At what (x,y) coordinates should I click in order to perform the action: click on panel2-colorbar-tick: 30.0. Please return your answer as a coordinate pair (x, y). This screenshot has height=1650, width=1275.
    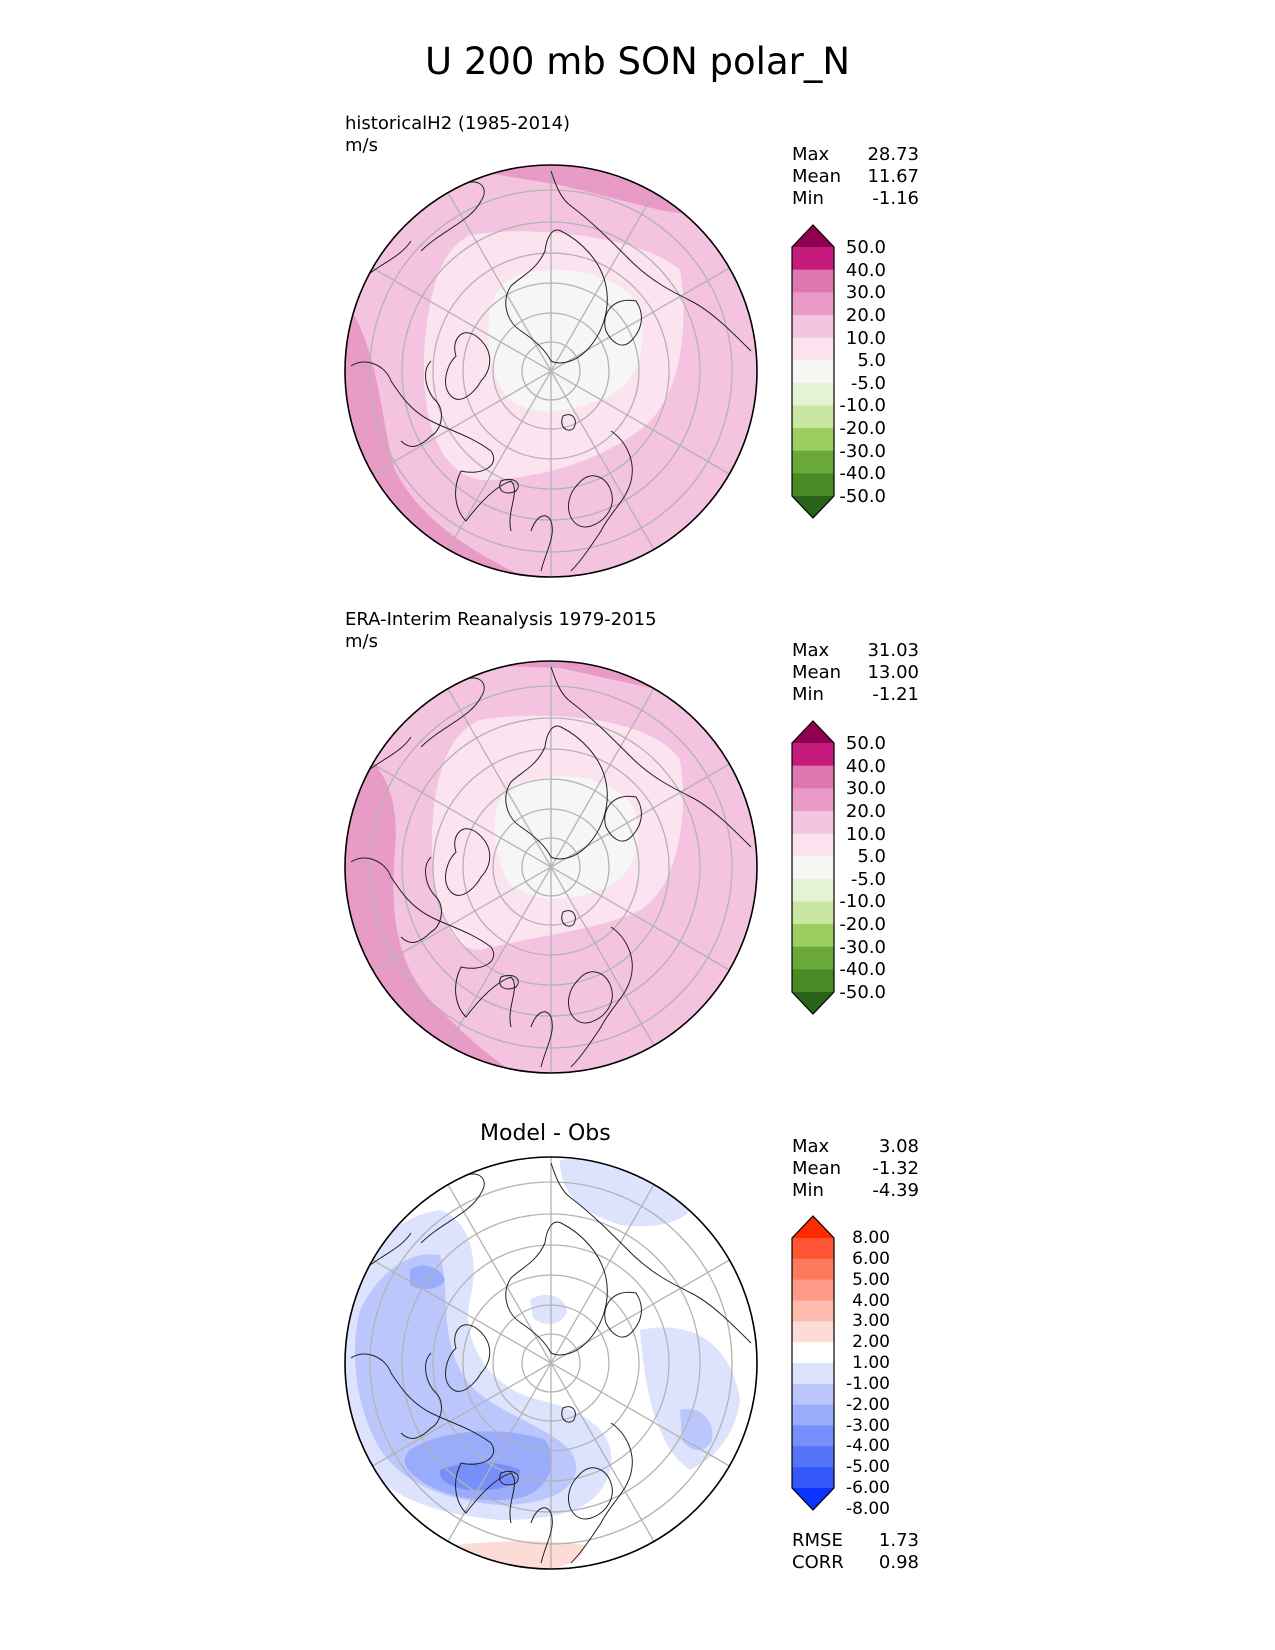
    Looking at the image, I should click on (865, 789).